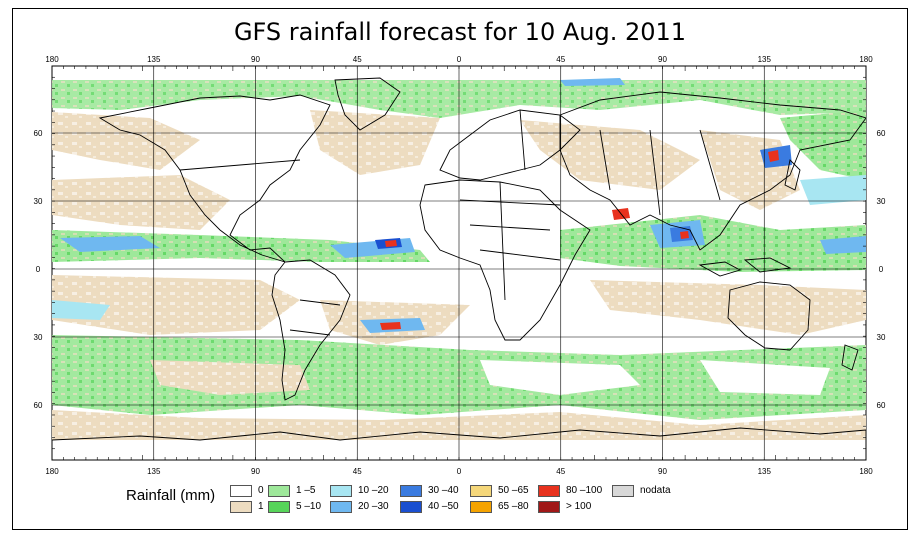 This screenshot has height=539, width=920. Describe the element at coordinates (655, 490) in the screenshot. I see `legend-label: nodata` at that location.